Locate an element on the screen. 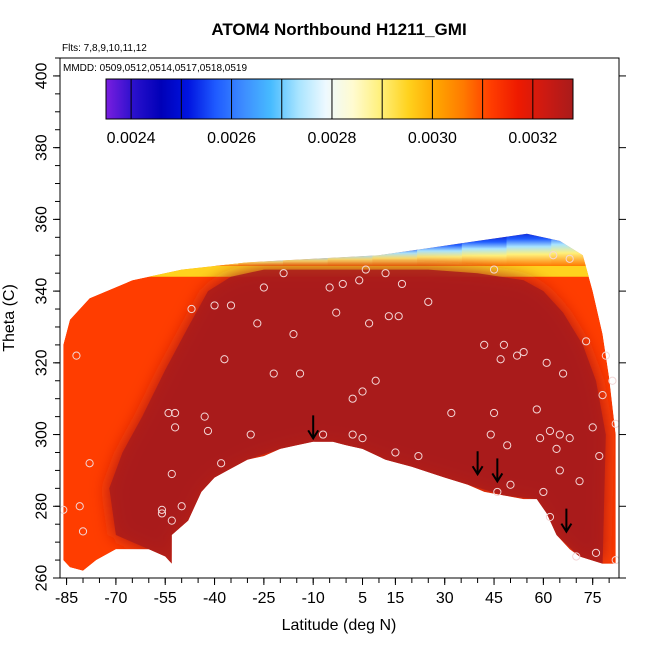 This screenshot has width=650, height=650. colorbar-tick-label: 0.0030 is located at coordinates (432, 138).